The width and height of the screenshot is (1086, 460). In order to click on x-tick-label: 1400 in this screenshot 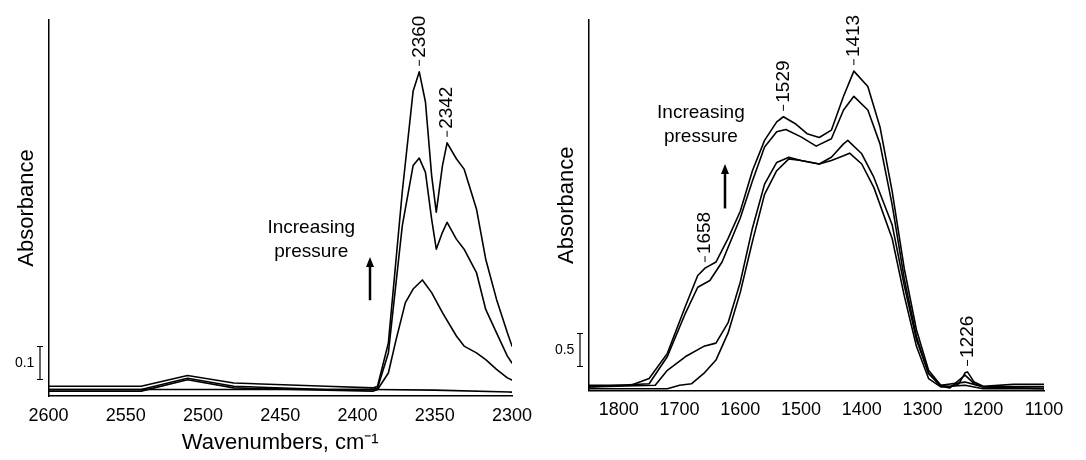, I will do `click(861, 409)`.